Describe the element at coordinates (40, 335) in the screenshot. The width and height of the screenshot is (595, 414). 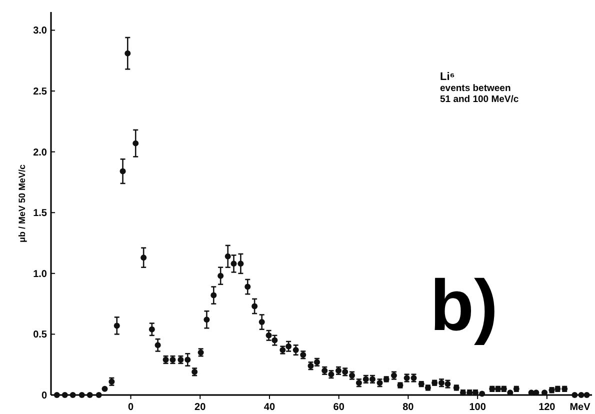
I see `y-tick-label: 0.5` at that location.